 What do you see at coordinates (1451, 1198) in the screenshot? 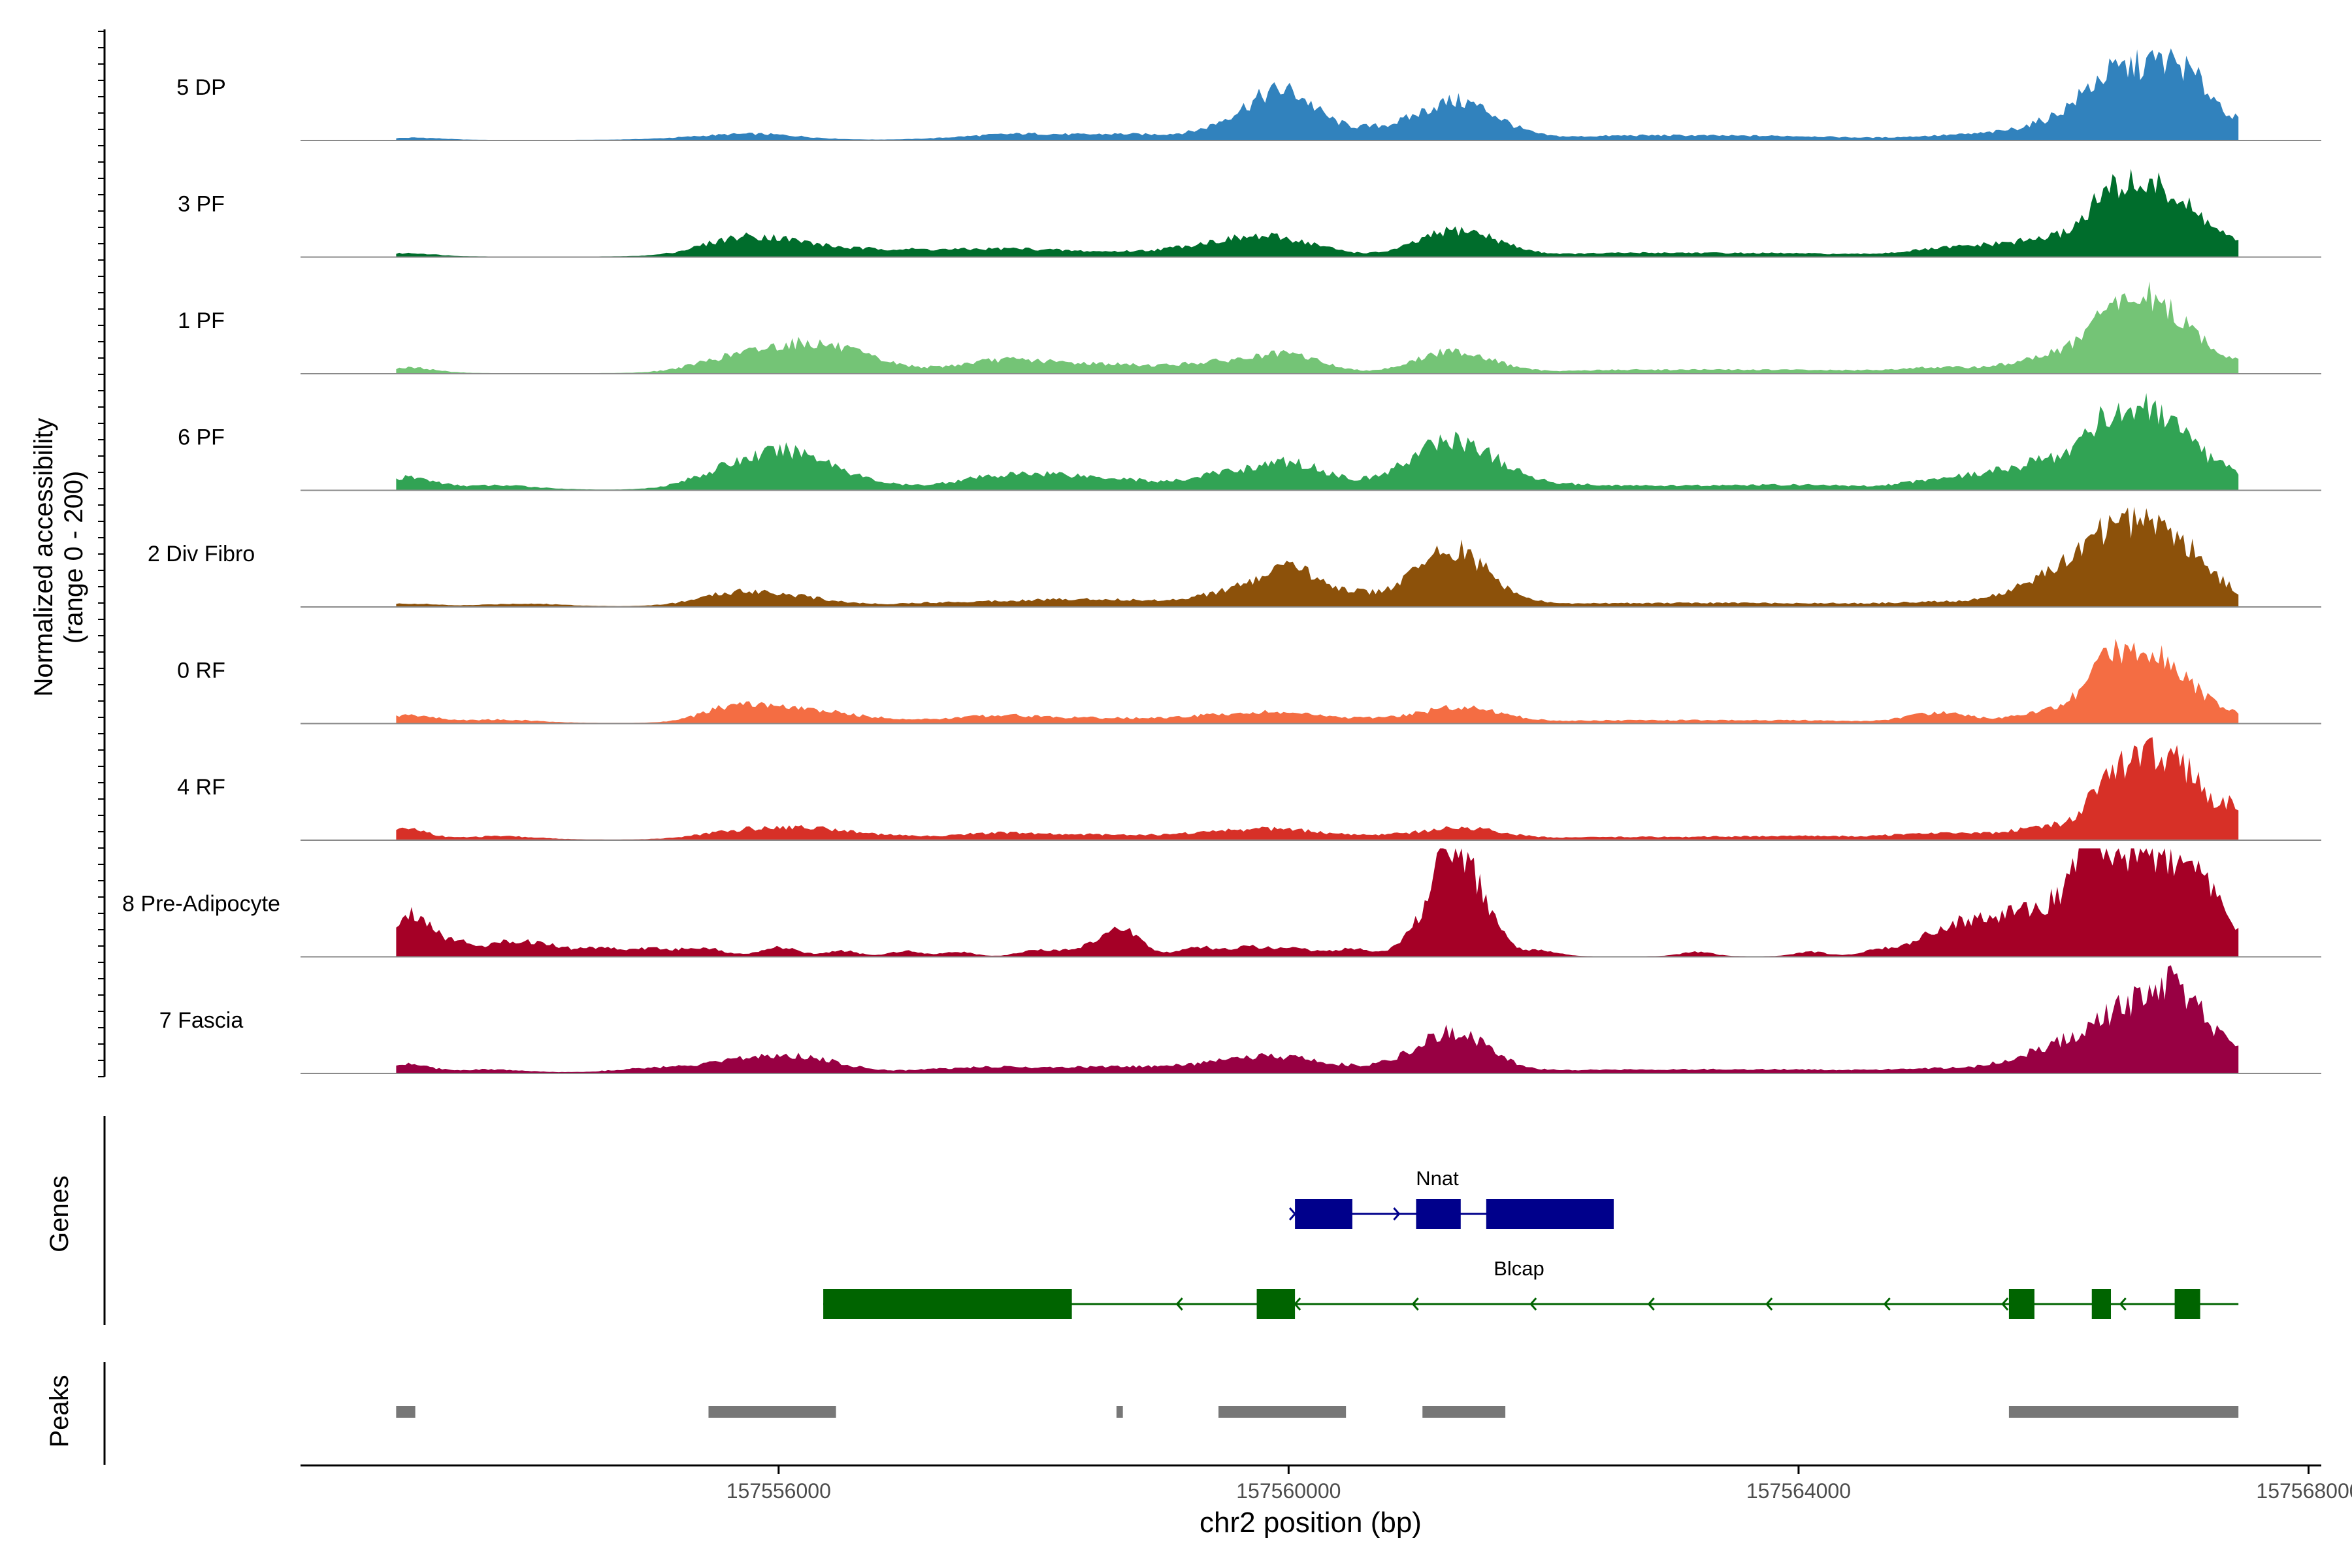
I see `gene-0: Nnat` at bounding box center [1451, 1198].